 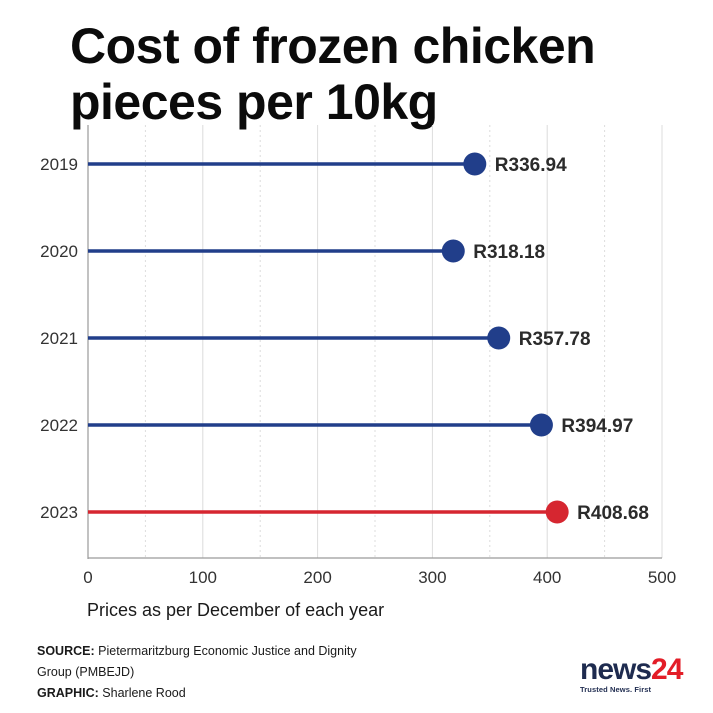 What do you see at coordinates (236, 610) in the screenshot?
I see `x-axis-caption: Prices as per December of each year` at bounding box center [236, 610].